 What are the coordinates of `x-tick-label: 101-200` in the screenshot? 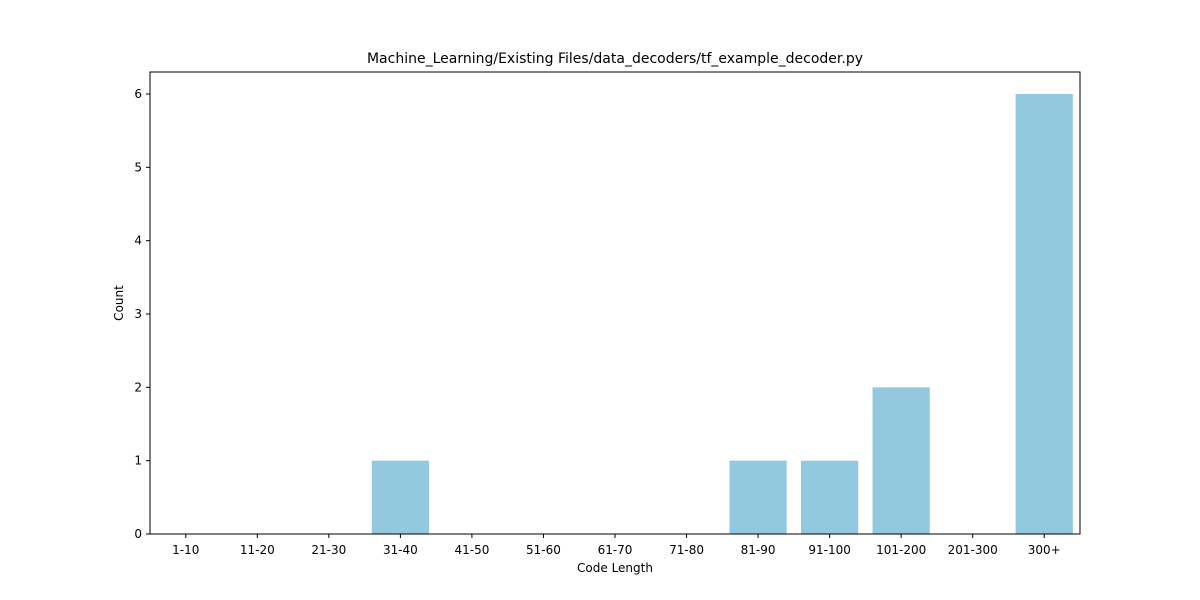 It's located at (901, 550).